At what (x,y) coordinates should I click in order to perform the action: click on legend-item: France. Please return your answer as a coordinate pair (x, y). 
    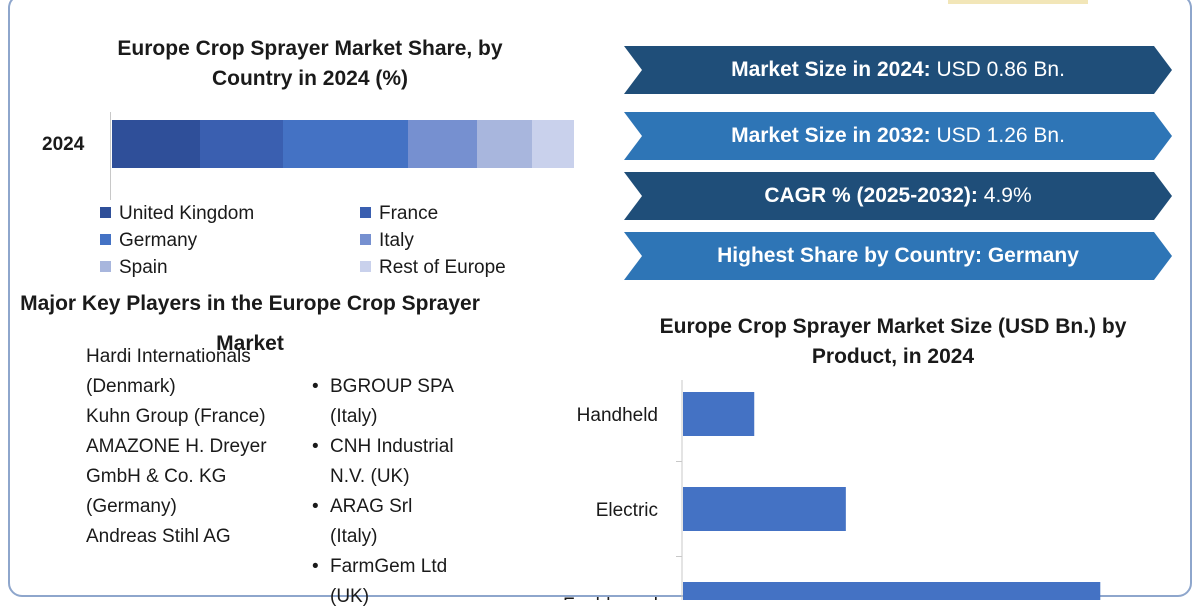
    Looking at the image, I should click on (399, 214).